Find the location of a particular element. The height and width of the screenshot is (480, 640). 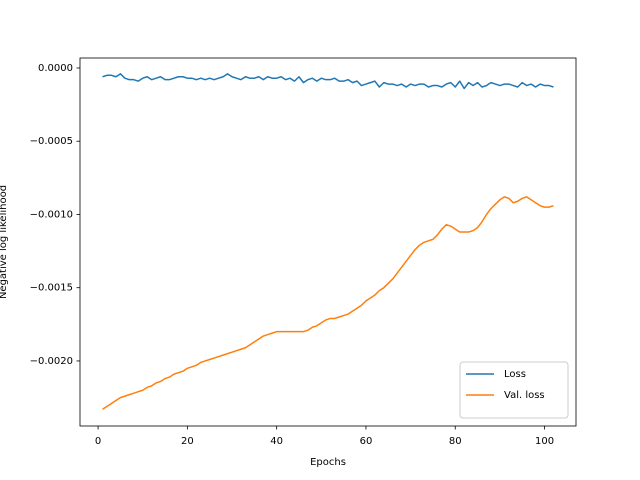

y-tick-label: −0.0010 is located at coordinates (51, 214).